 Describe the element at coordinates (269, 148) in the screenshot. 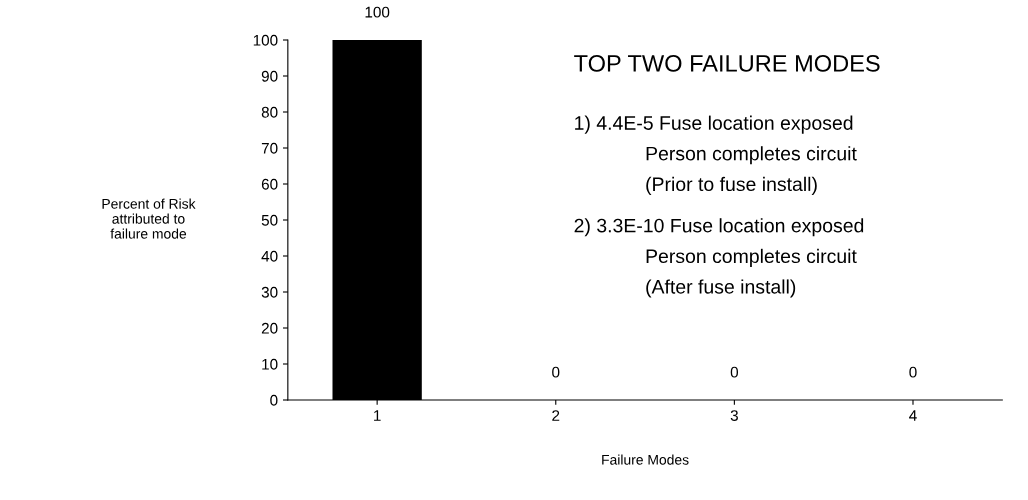

I see `y-tick-label: 70` at that location.